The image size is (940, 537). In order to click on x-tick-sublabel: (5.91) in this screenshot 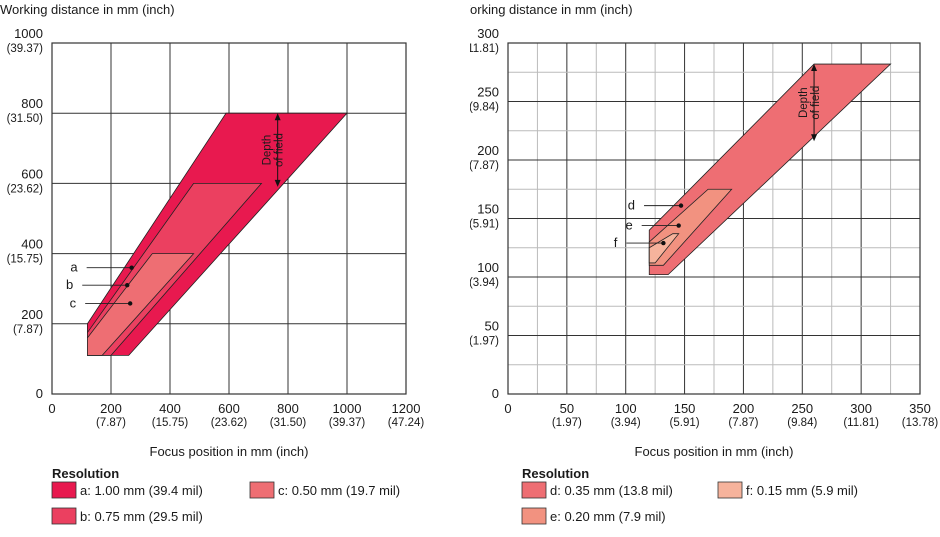, I will do `click(685, 423)`.